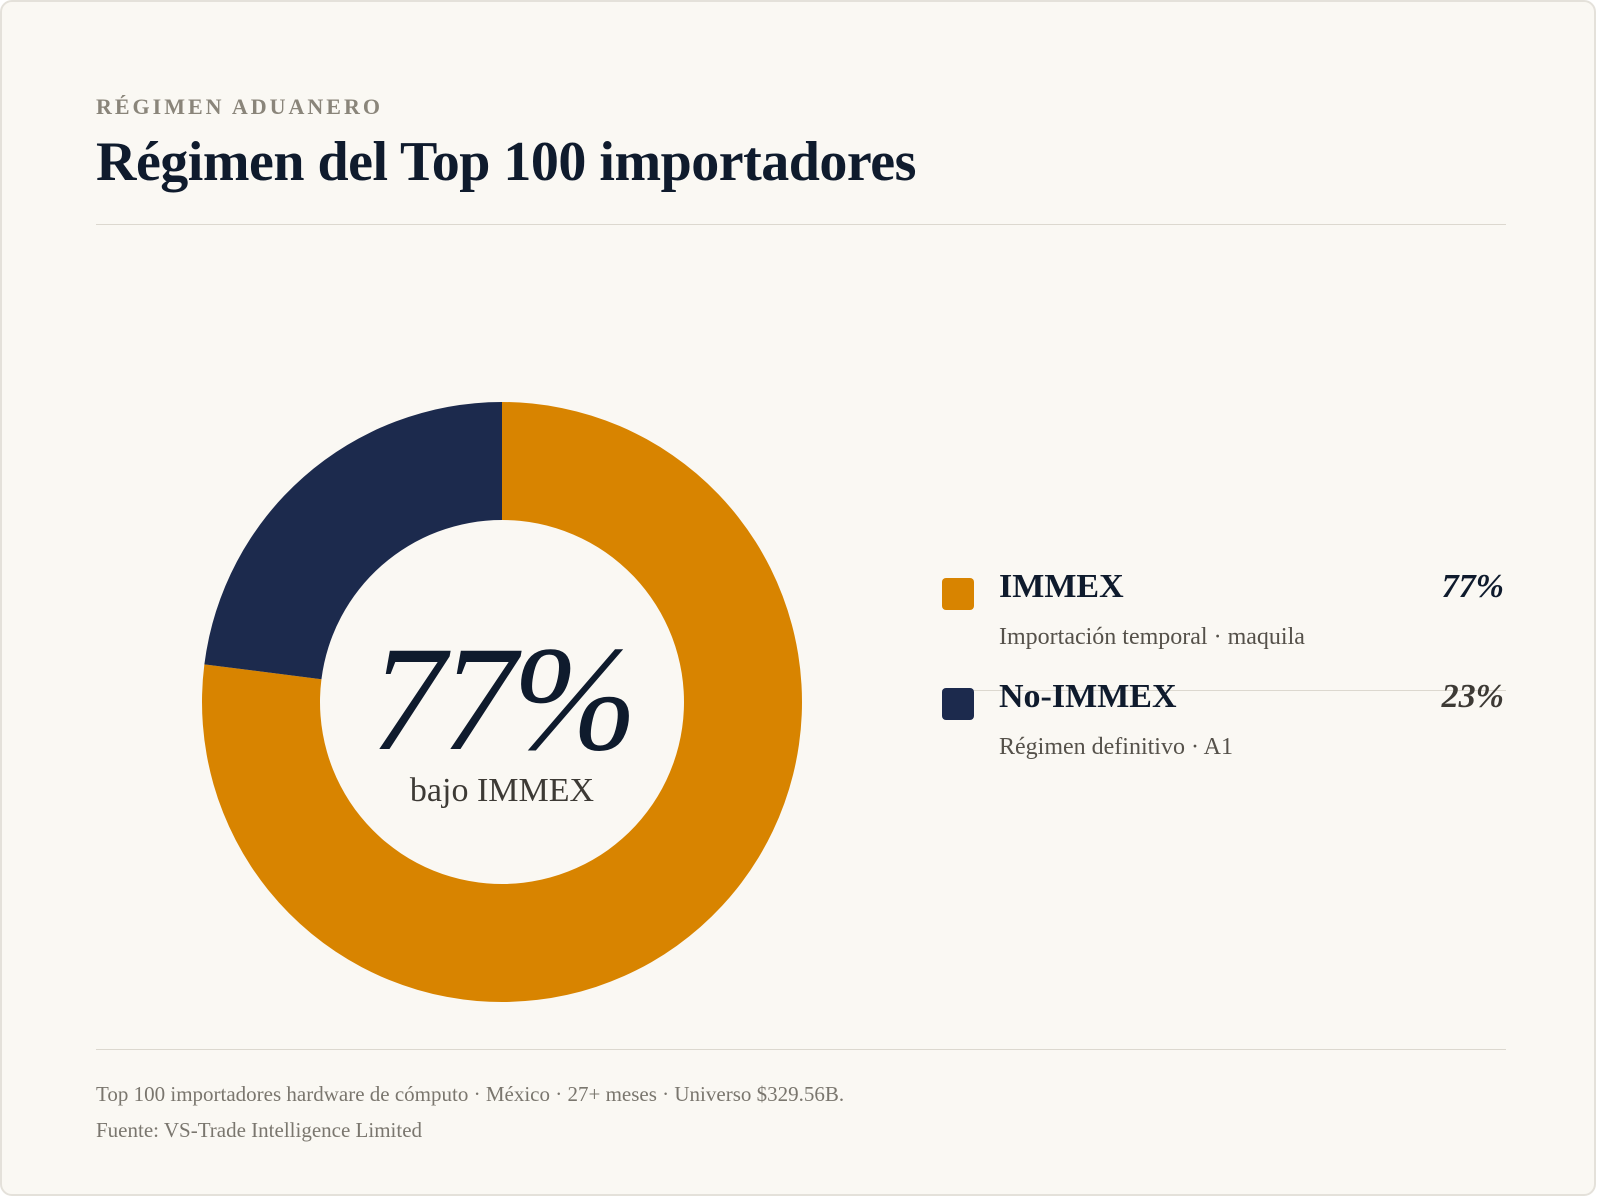  Describe the element at coordinates (1472, 696) in the screenshot. I see `legend-percentage: 23%` at that location.